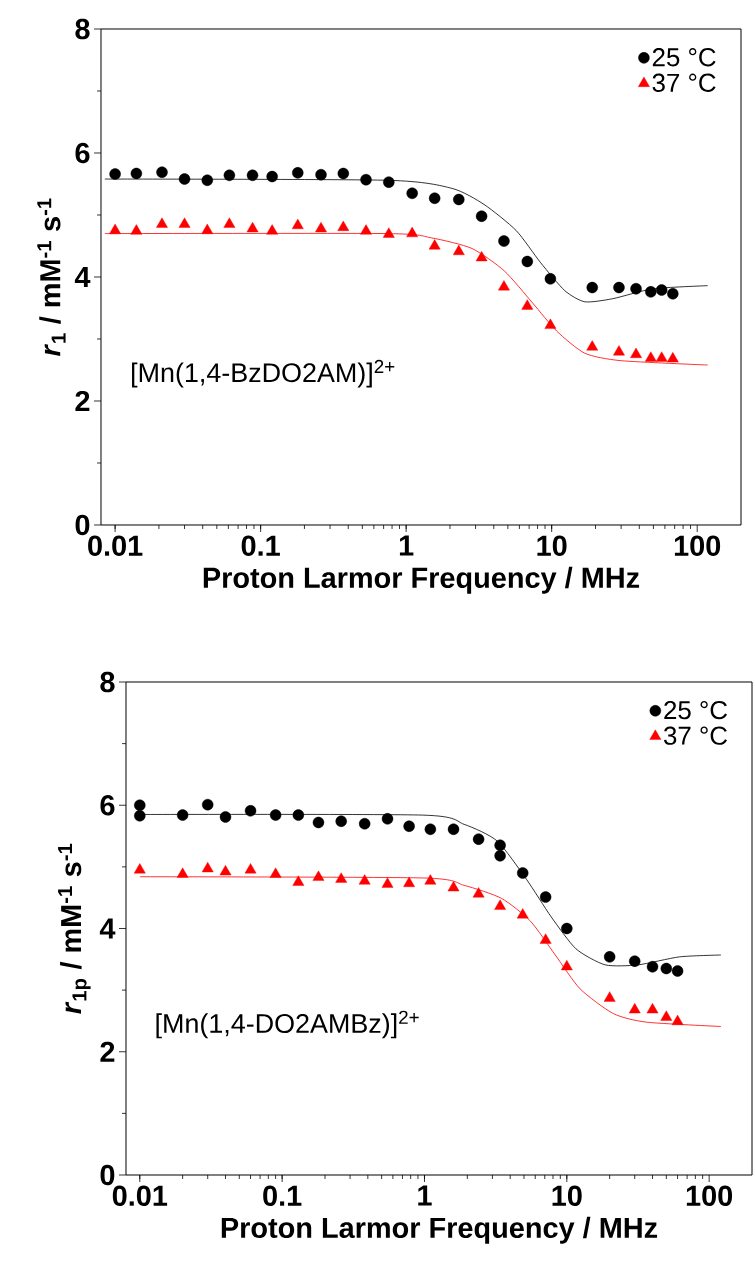 Image resolution: width=755 pixels, height=1268 pixels. What do you see at coordinates (51, 277) in the screenshot?
I see `y-axis-title: r$_{1}$ / mM$^{-1}$ s$^{-1}$` at bounding box center [51, 277].